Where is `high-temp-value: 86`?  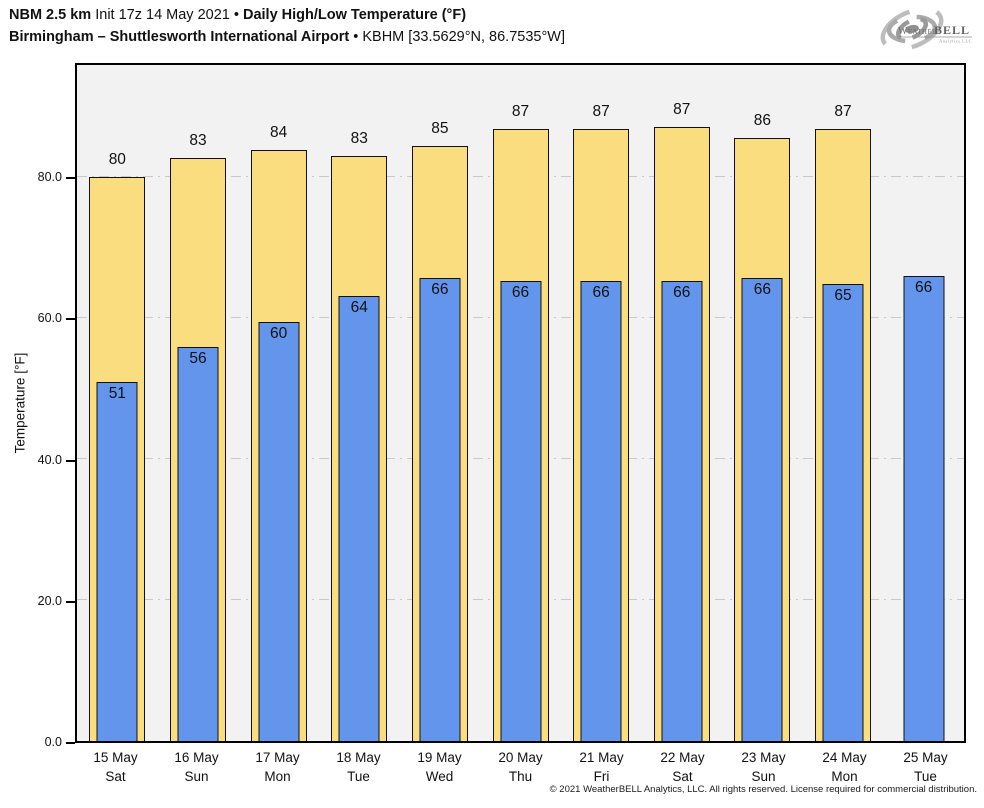
high-temp-value: 86 is located at coordinates (762, 121).